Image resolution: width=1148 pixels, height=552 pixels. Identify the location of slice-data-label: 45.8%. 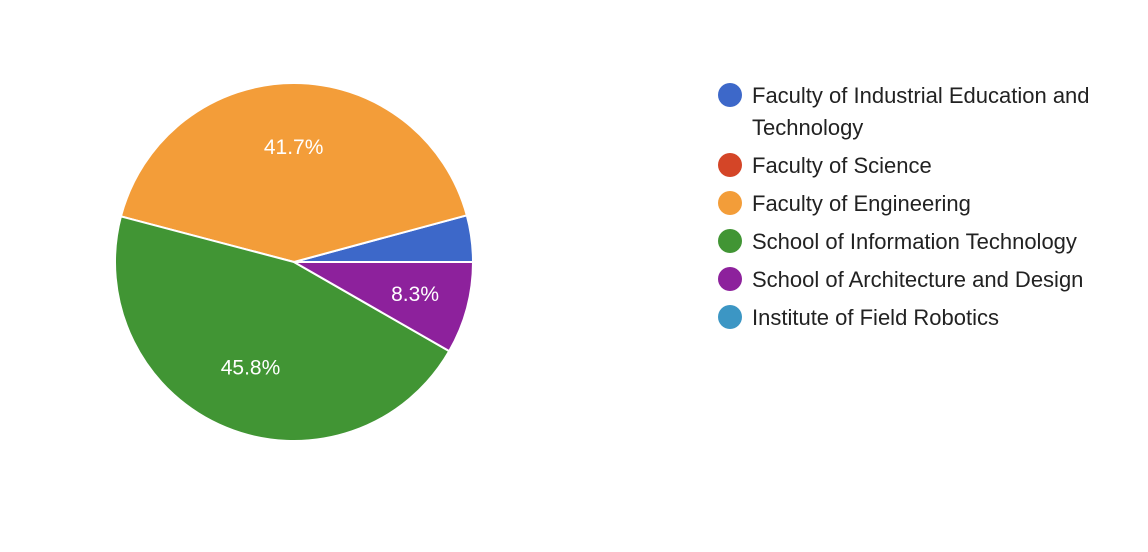
(251, 367).